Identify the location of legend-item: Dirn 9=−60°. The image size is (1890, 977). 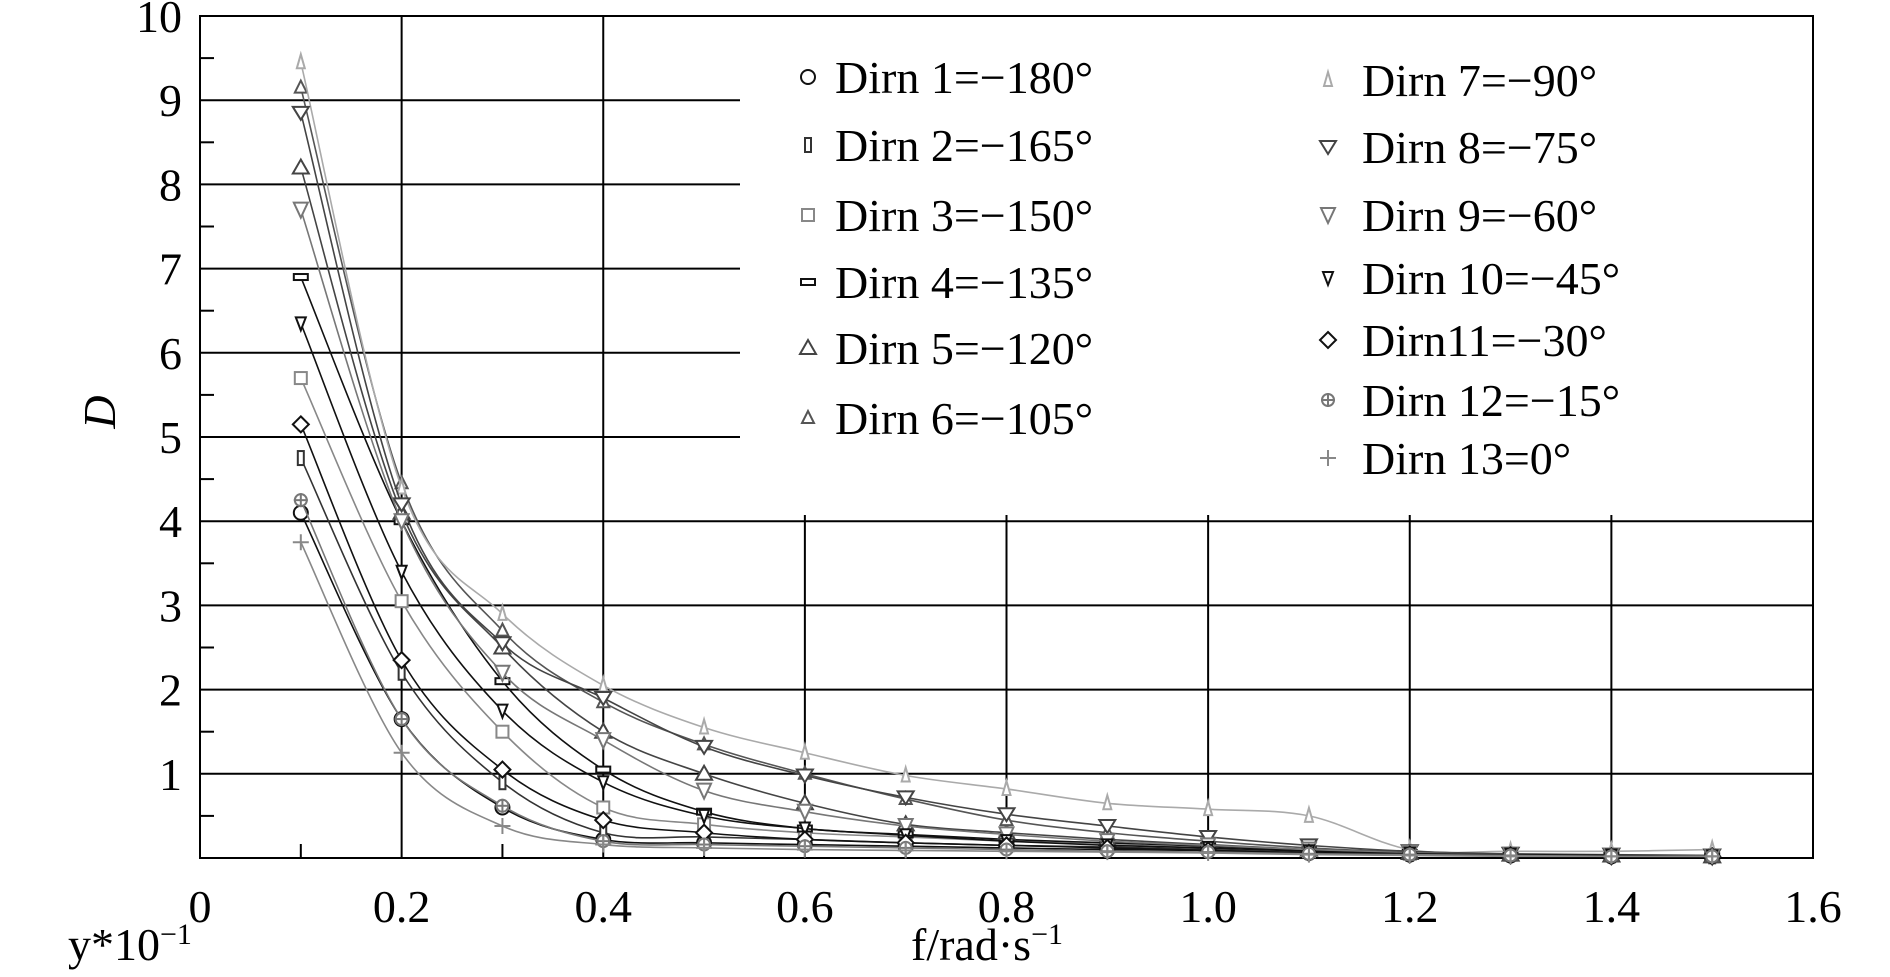
(1458, 215).